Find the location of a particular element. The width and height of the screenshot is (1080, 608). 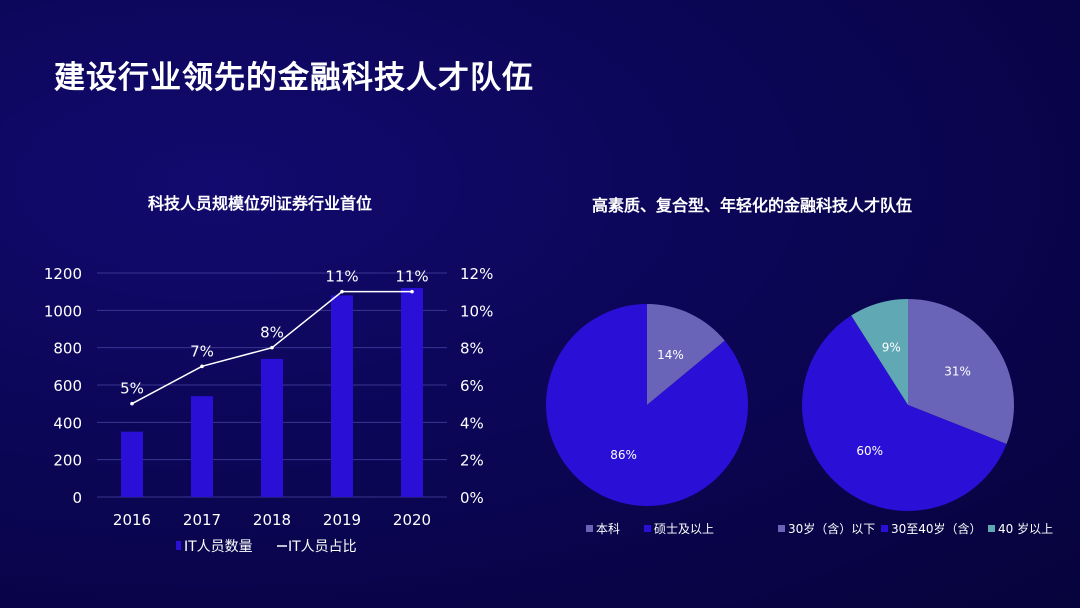

pie-value-label: 86% is located at coordinates (623, 455).